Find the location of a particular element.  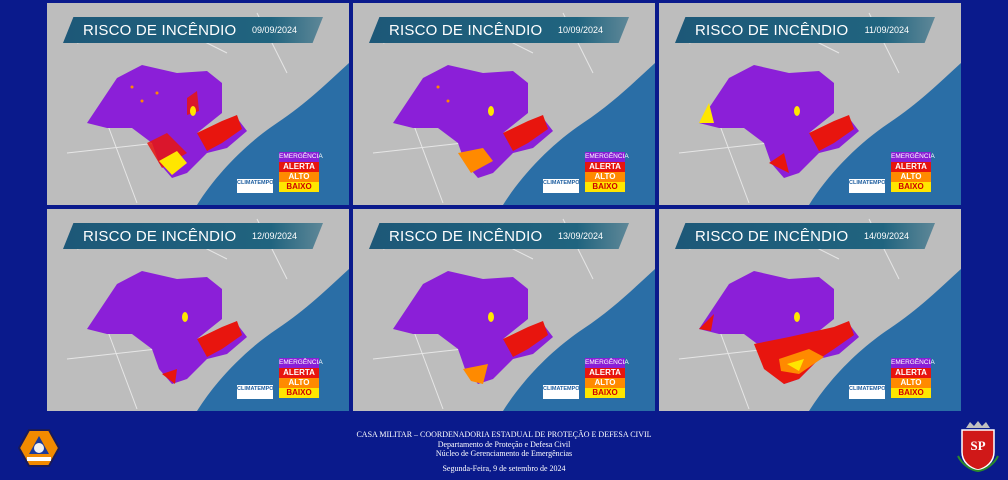

panel-banner: RISCO DE INCÊNDIO 14/09/2024 is located at coordinates (805, 236).